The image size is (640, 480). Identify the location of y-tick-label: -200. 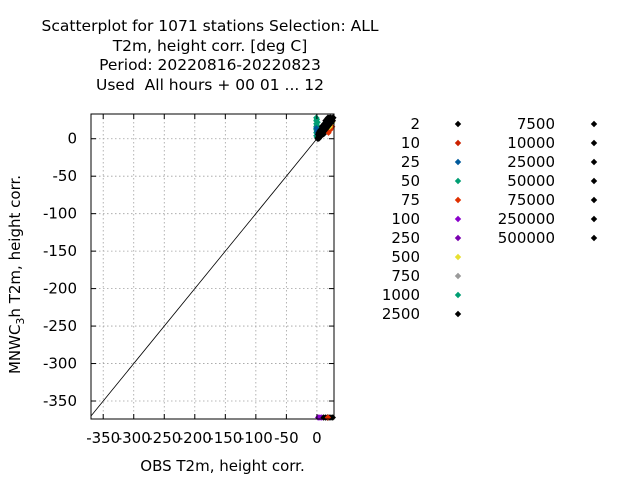
(60, 289).